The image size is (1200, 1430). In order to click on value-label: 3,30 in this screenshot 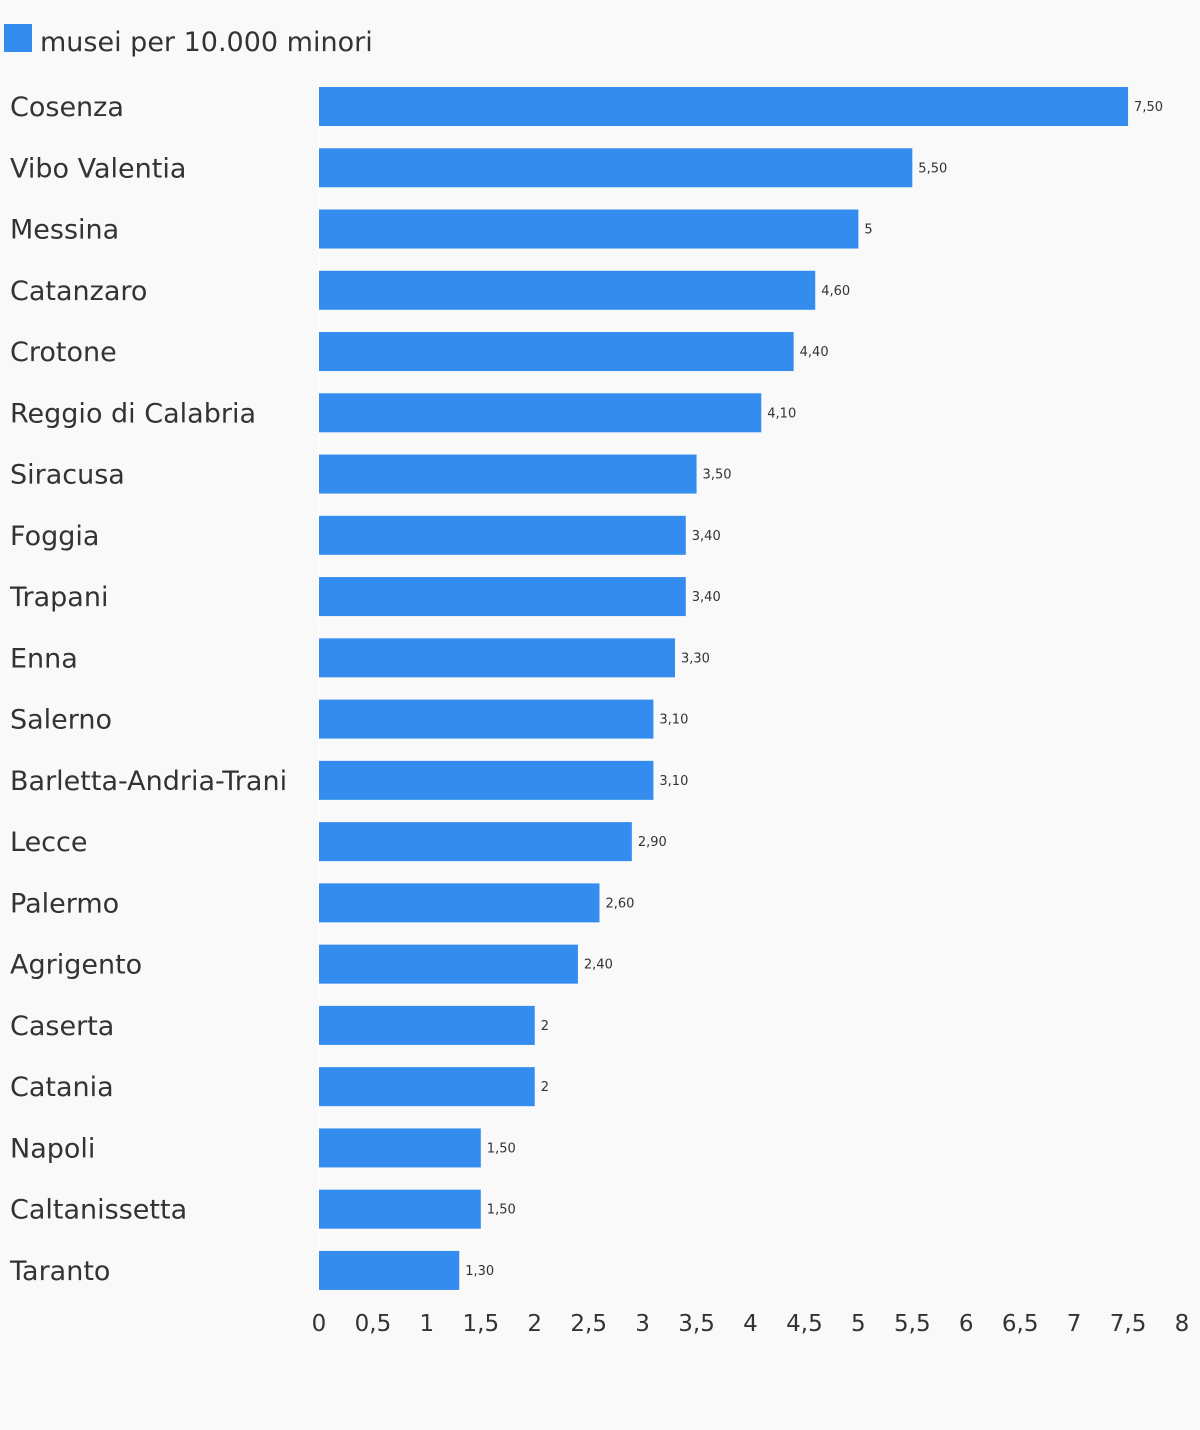, I will do `click(695, 658)`.